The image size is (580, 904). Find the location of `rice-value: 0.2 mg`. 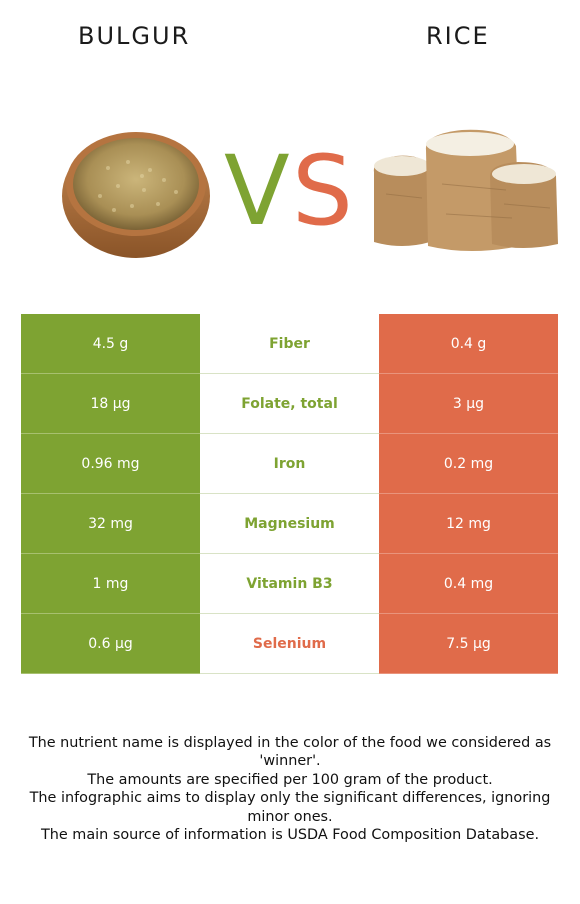

rice-value: 0.2 mg is located at coordinates (468, 464).